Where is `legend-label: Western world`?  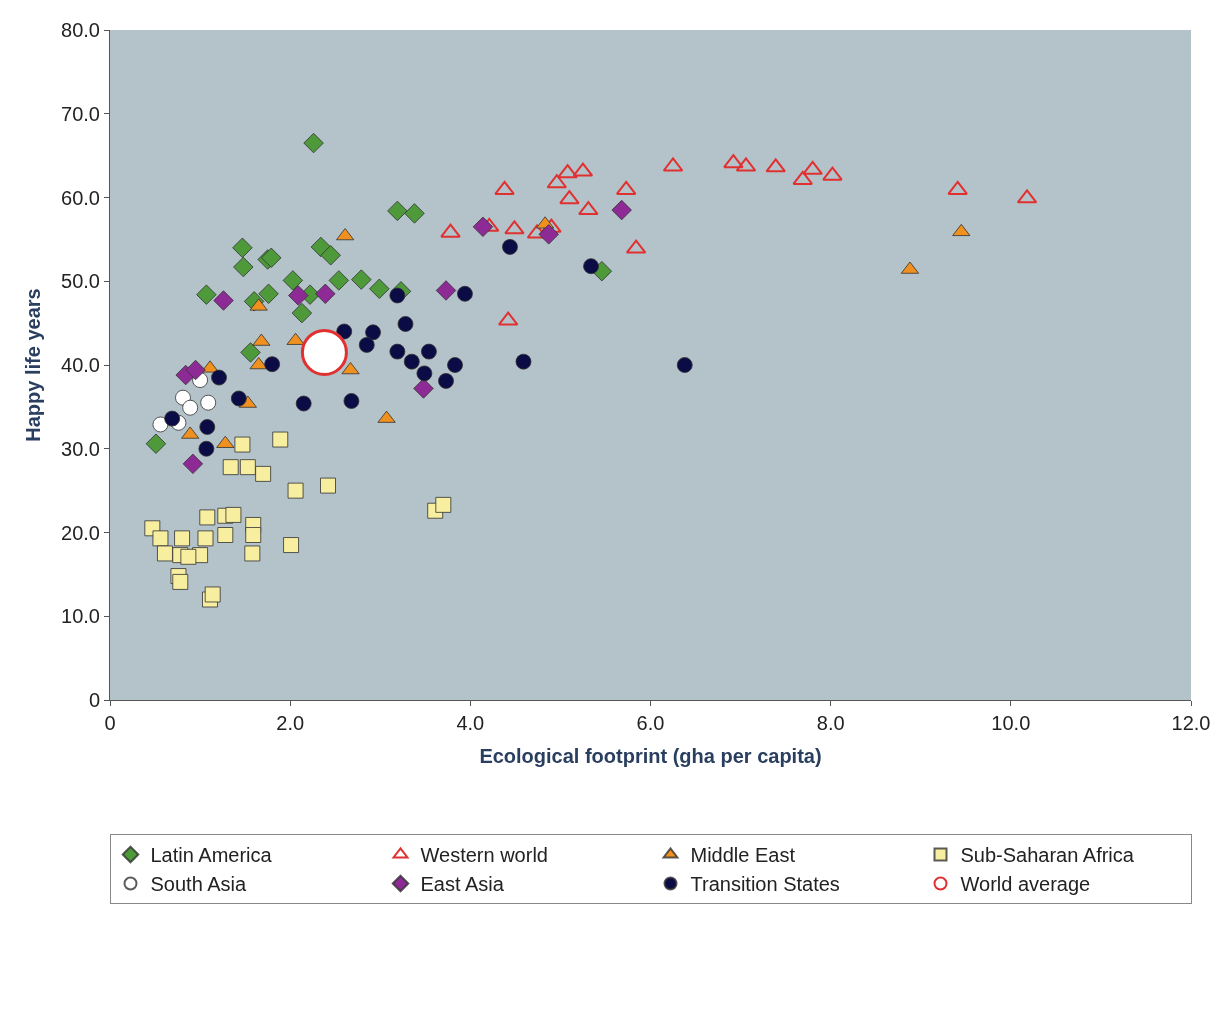
legend-label: Western world is located at coordinates (484, 855).